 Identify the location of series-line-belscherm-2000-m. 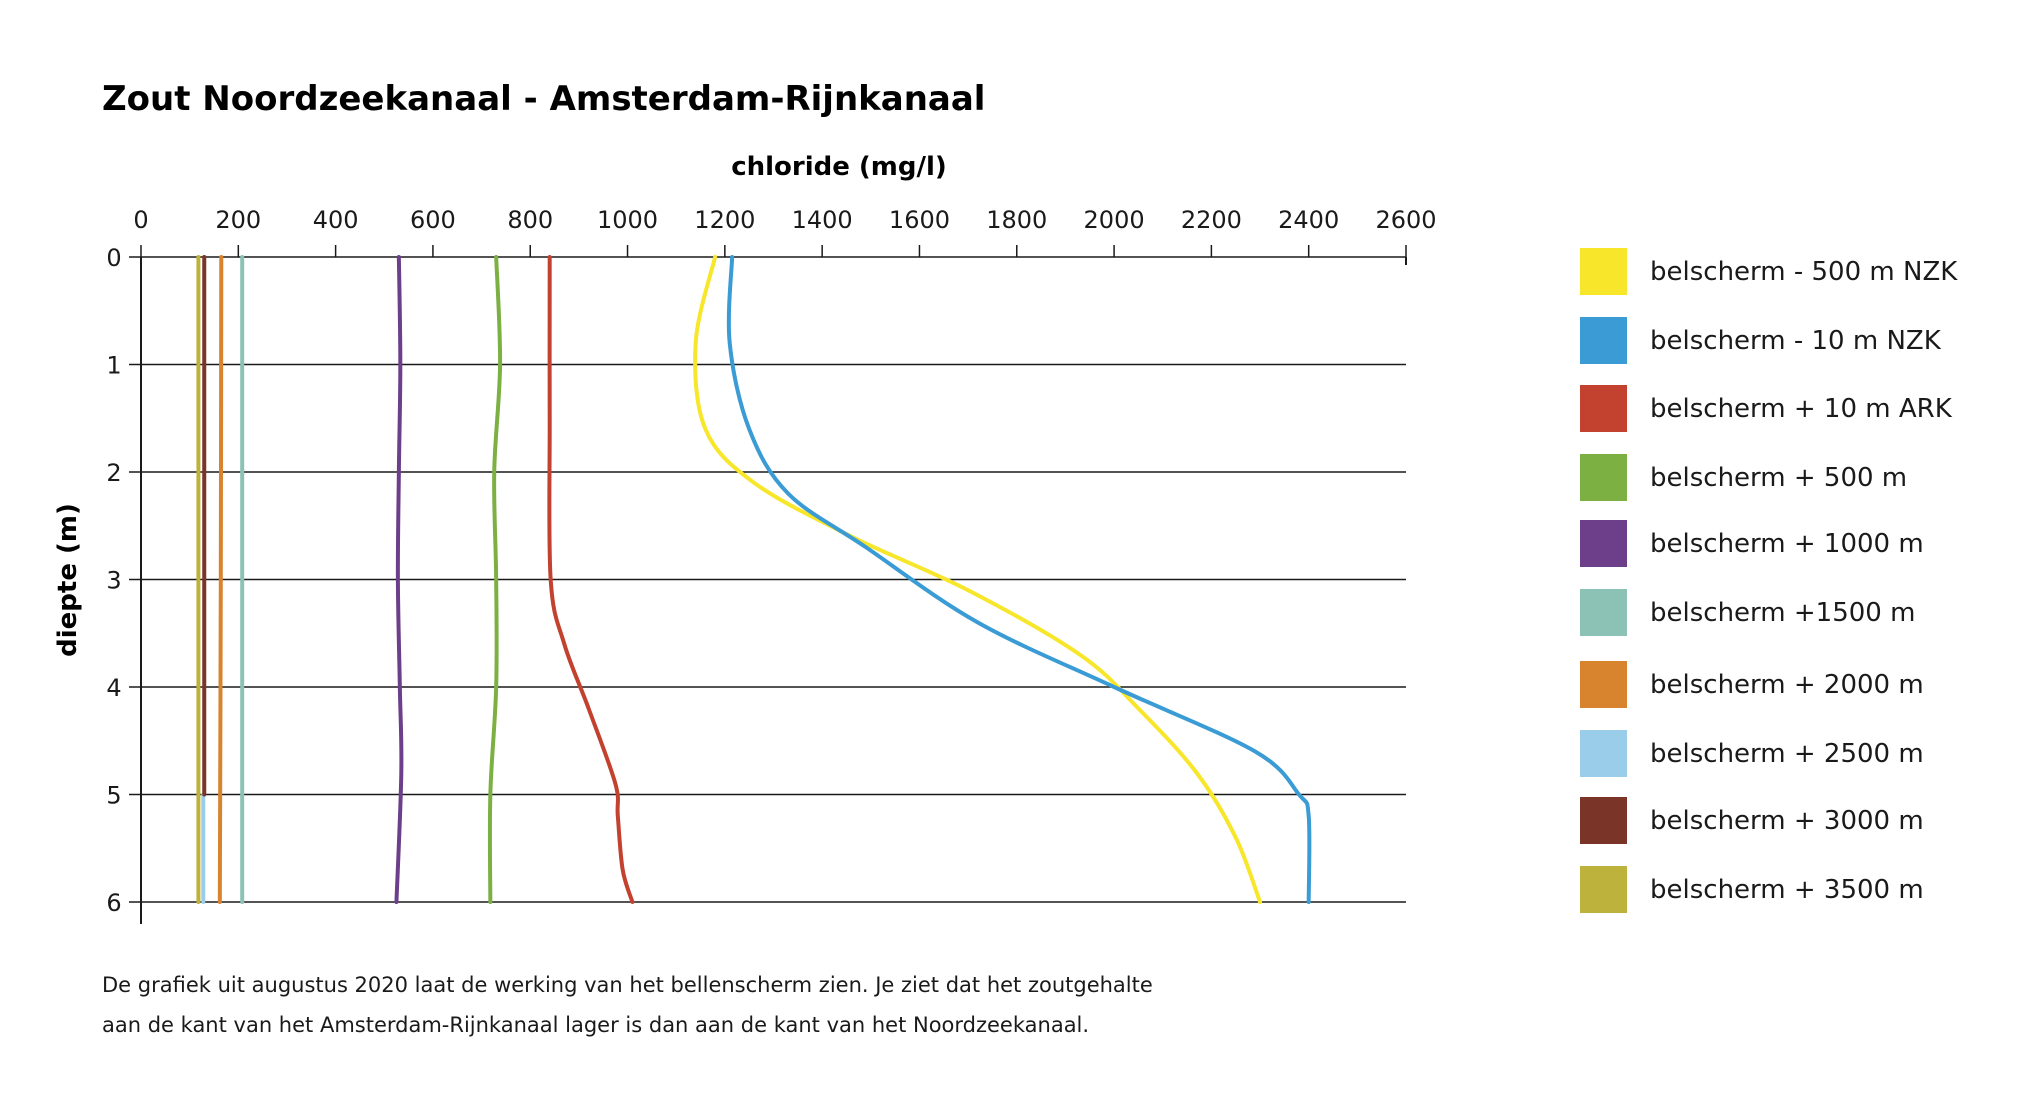
(220, 579).